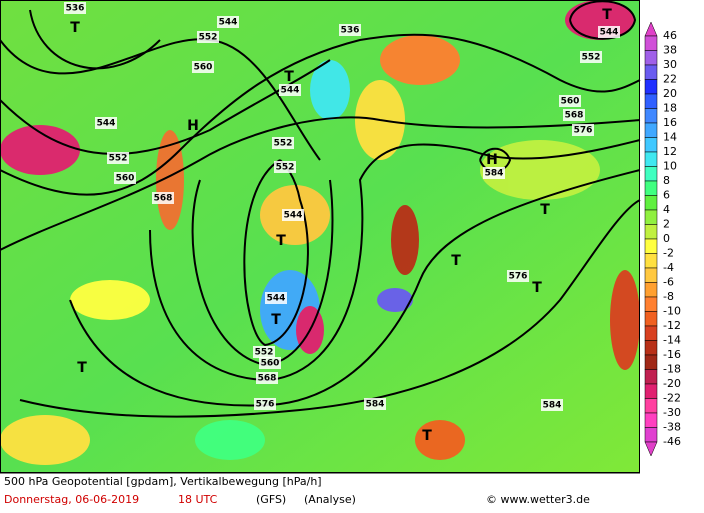 This screenshot has width=704, height=513. Describe the element at coordinates (672, 311) in the screenshot. I see `colorbar-label: -10` at that location.